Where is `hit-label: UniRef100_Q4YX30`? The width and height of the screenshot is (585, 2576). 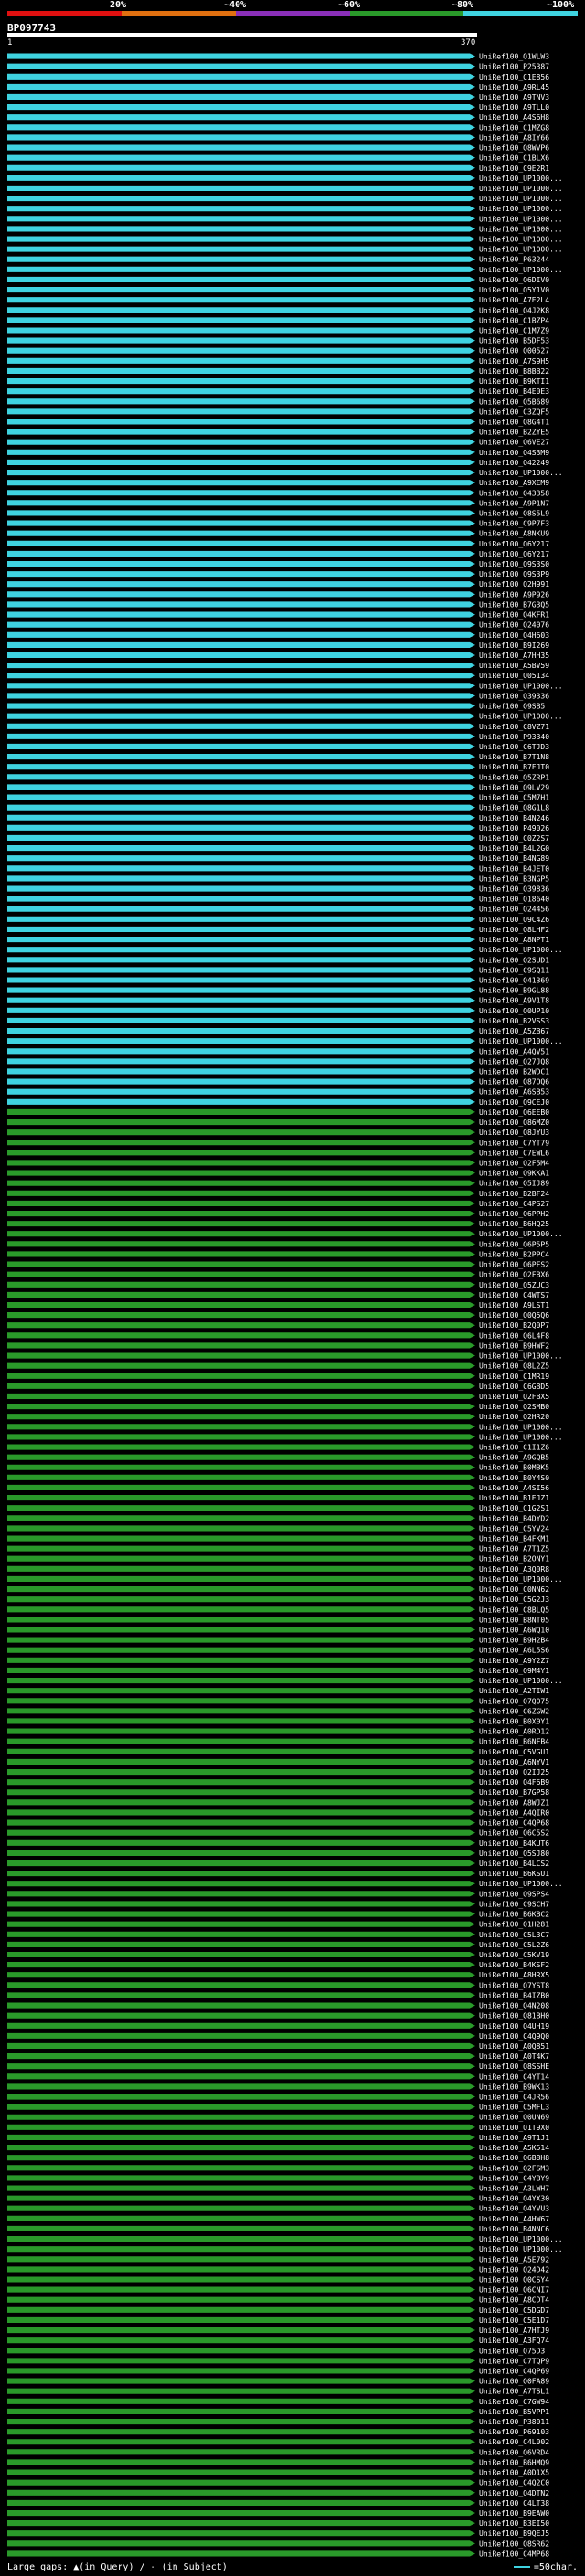 hit-label: UniRef100_Q4YX30 is located at coordinates (514, 2199).